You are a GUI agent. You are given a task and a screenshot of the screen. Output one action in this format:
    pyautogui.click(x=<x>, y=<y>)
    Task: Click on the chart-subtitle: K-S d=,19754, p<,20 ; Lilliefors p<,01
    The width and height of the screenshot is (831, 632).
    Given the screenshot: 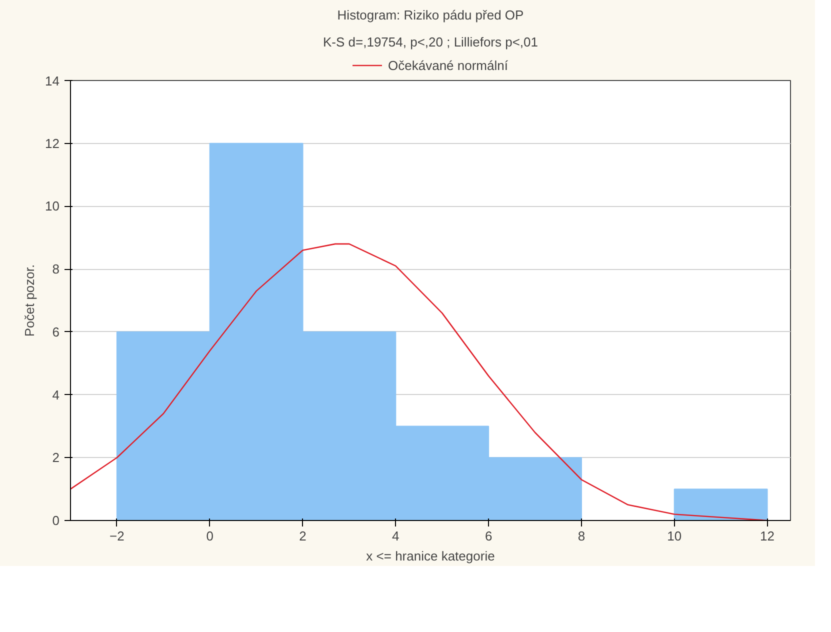 What is the action you would take?
    pyautogui.click(x=430, y=42)
    